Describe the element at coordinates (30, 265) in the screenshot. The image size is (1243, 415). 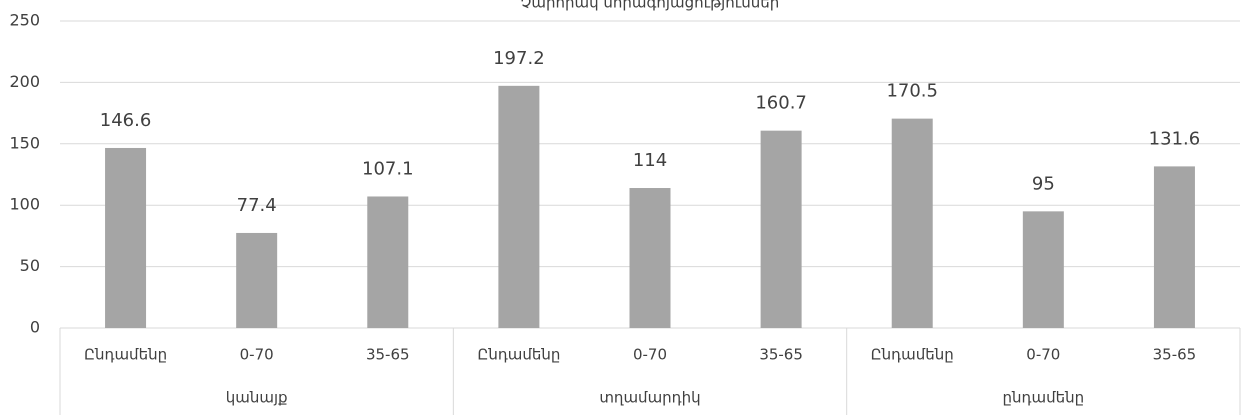
I see `y-tick-label: 50` at that location.